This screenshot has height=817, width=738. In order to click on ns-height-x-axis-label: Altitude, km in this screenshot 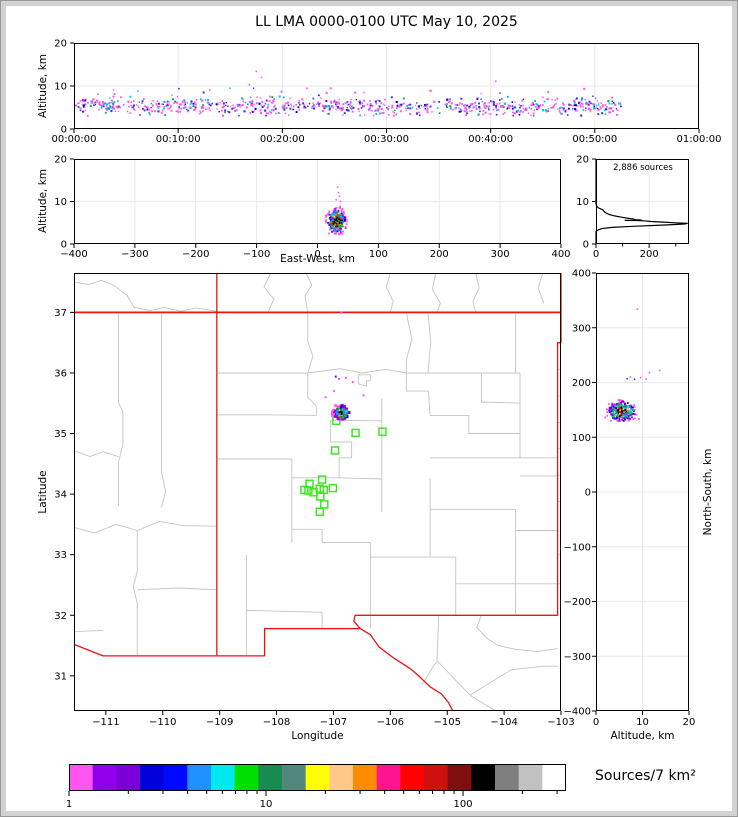, I will do `click(642, 736)`.